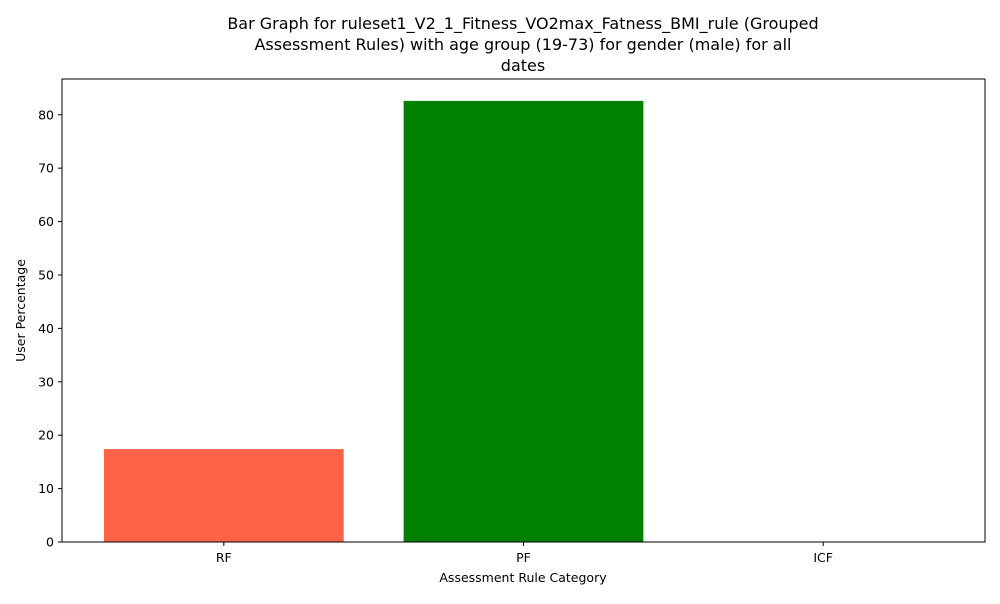  I want to click on x-tick-label: RF, so click(224, 557).